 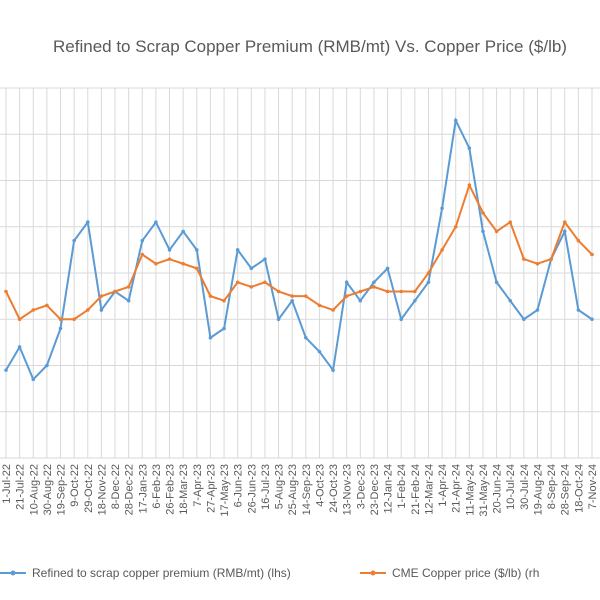 What do you see at coordinates (334, 488) in the screenshot?
I see `x-tick-label: 24-Oct-23` at bounding box center [334, 488].